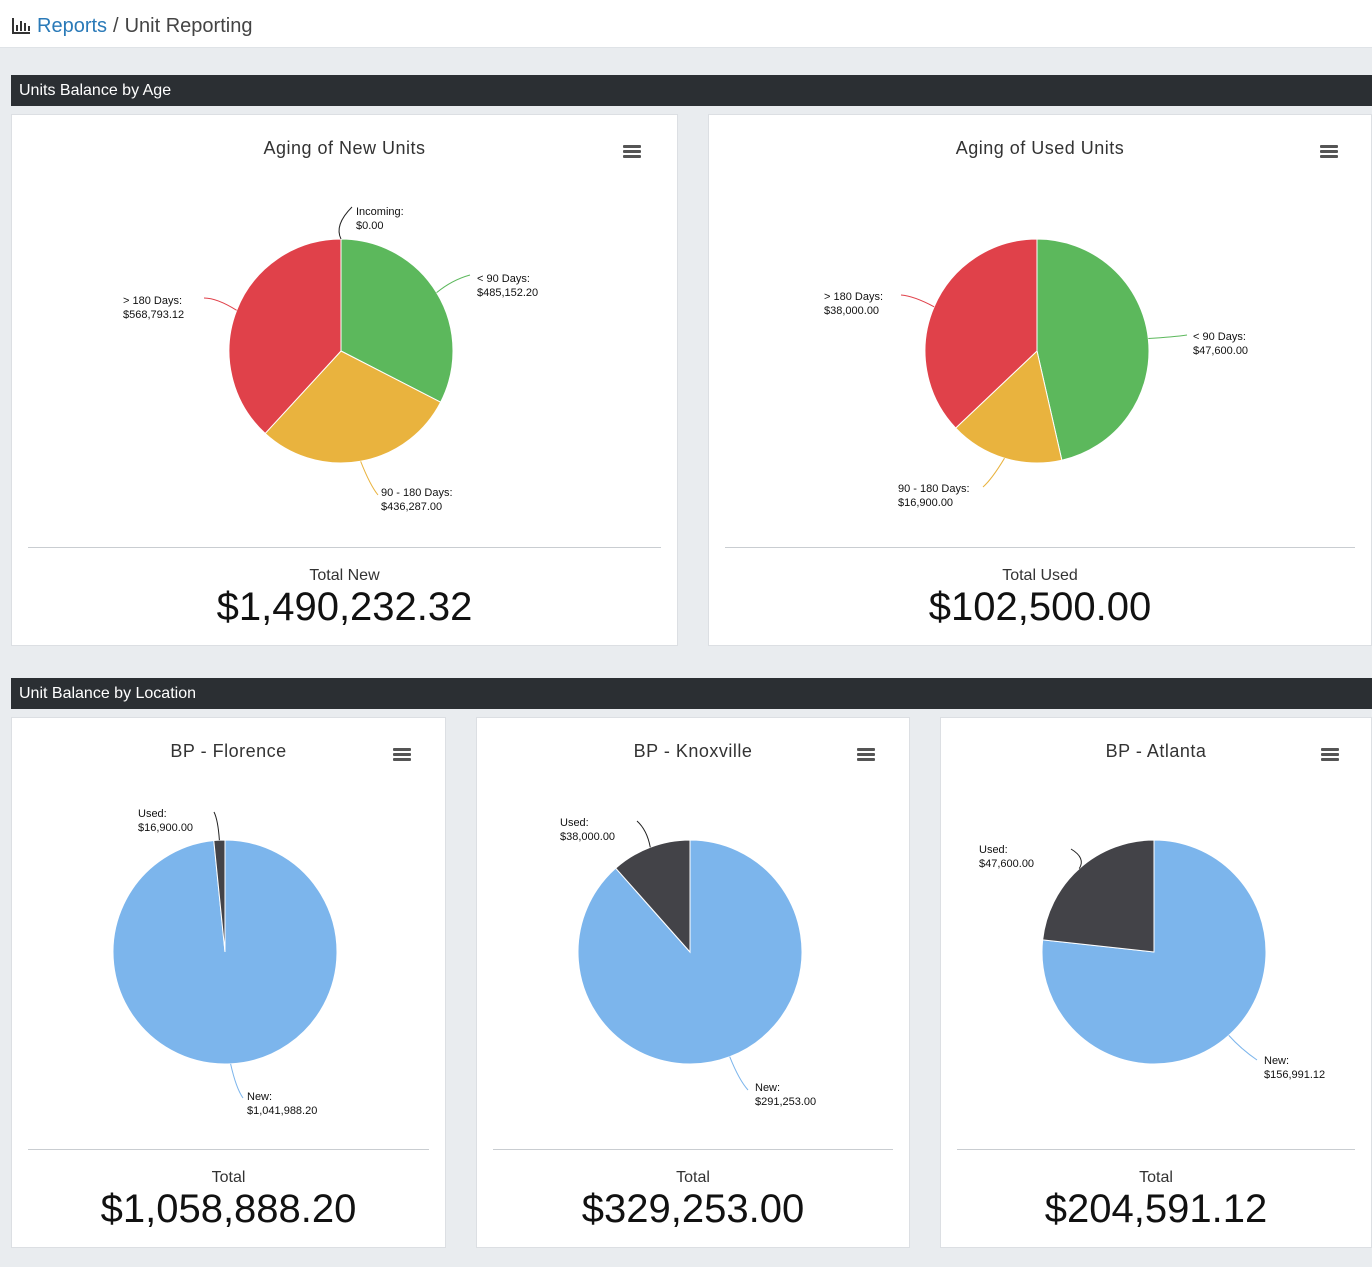 The width and height of the screenshot is (1372, 1267). What do you see at coordinates (1294, 1075) in the screenshot?
I see `data-label-new-value: $156,991.12` at bounding box center [1294, 1075].